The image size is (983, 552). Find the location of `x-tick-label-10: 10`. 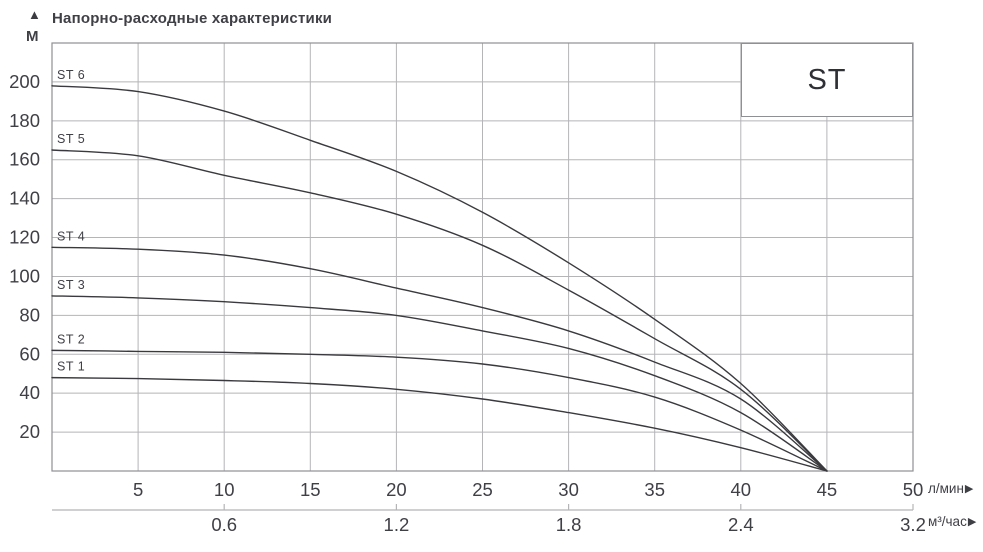

x-tick-label-10: 10 is located at coordinates (224, 489).